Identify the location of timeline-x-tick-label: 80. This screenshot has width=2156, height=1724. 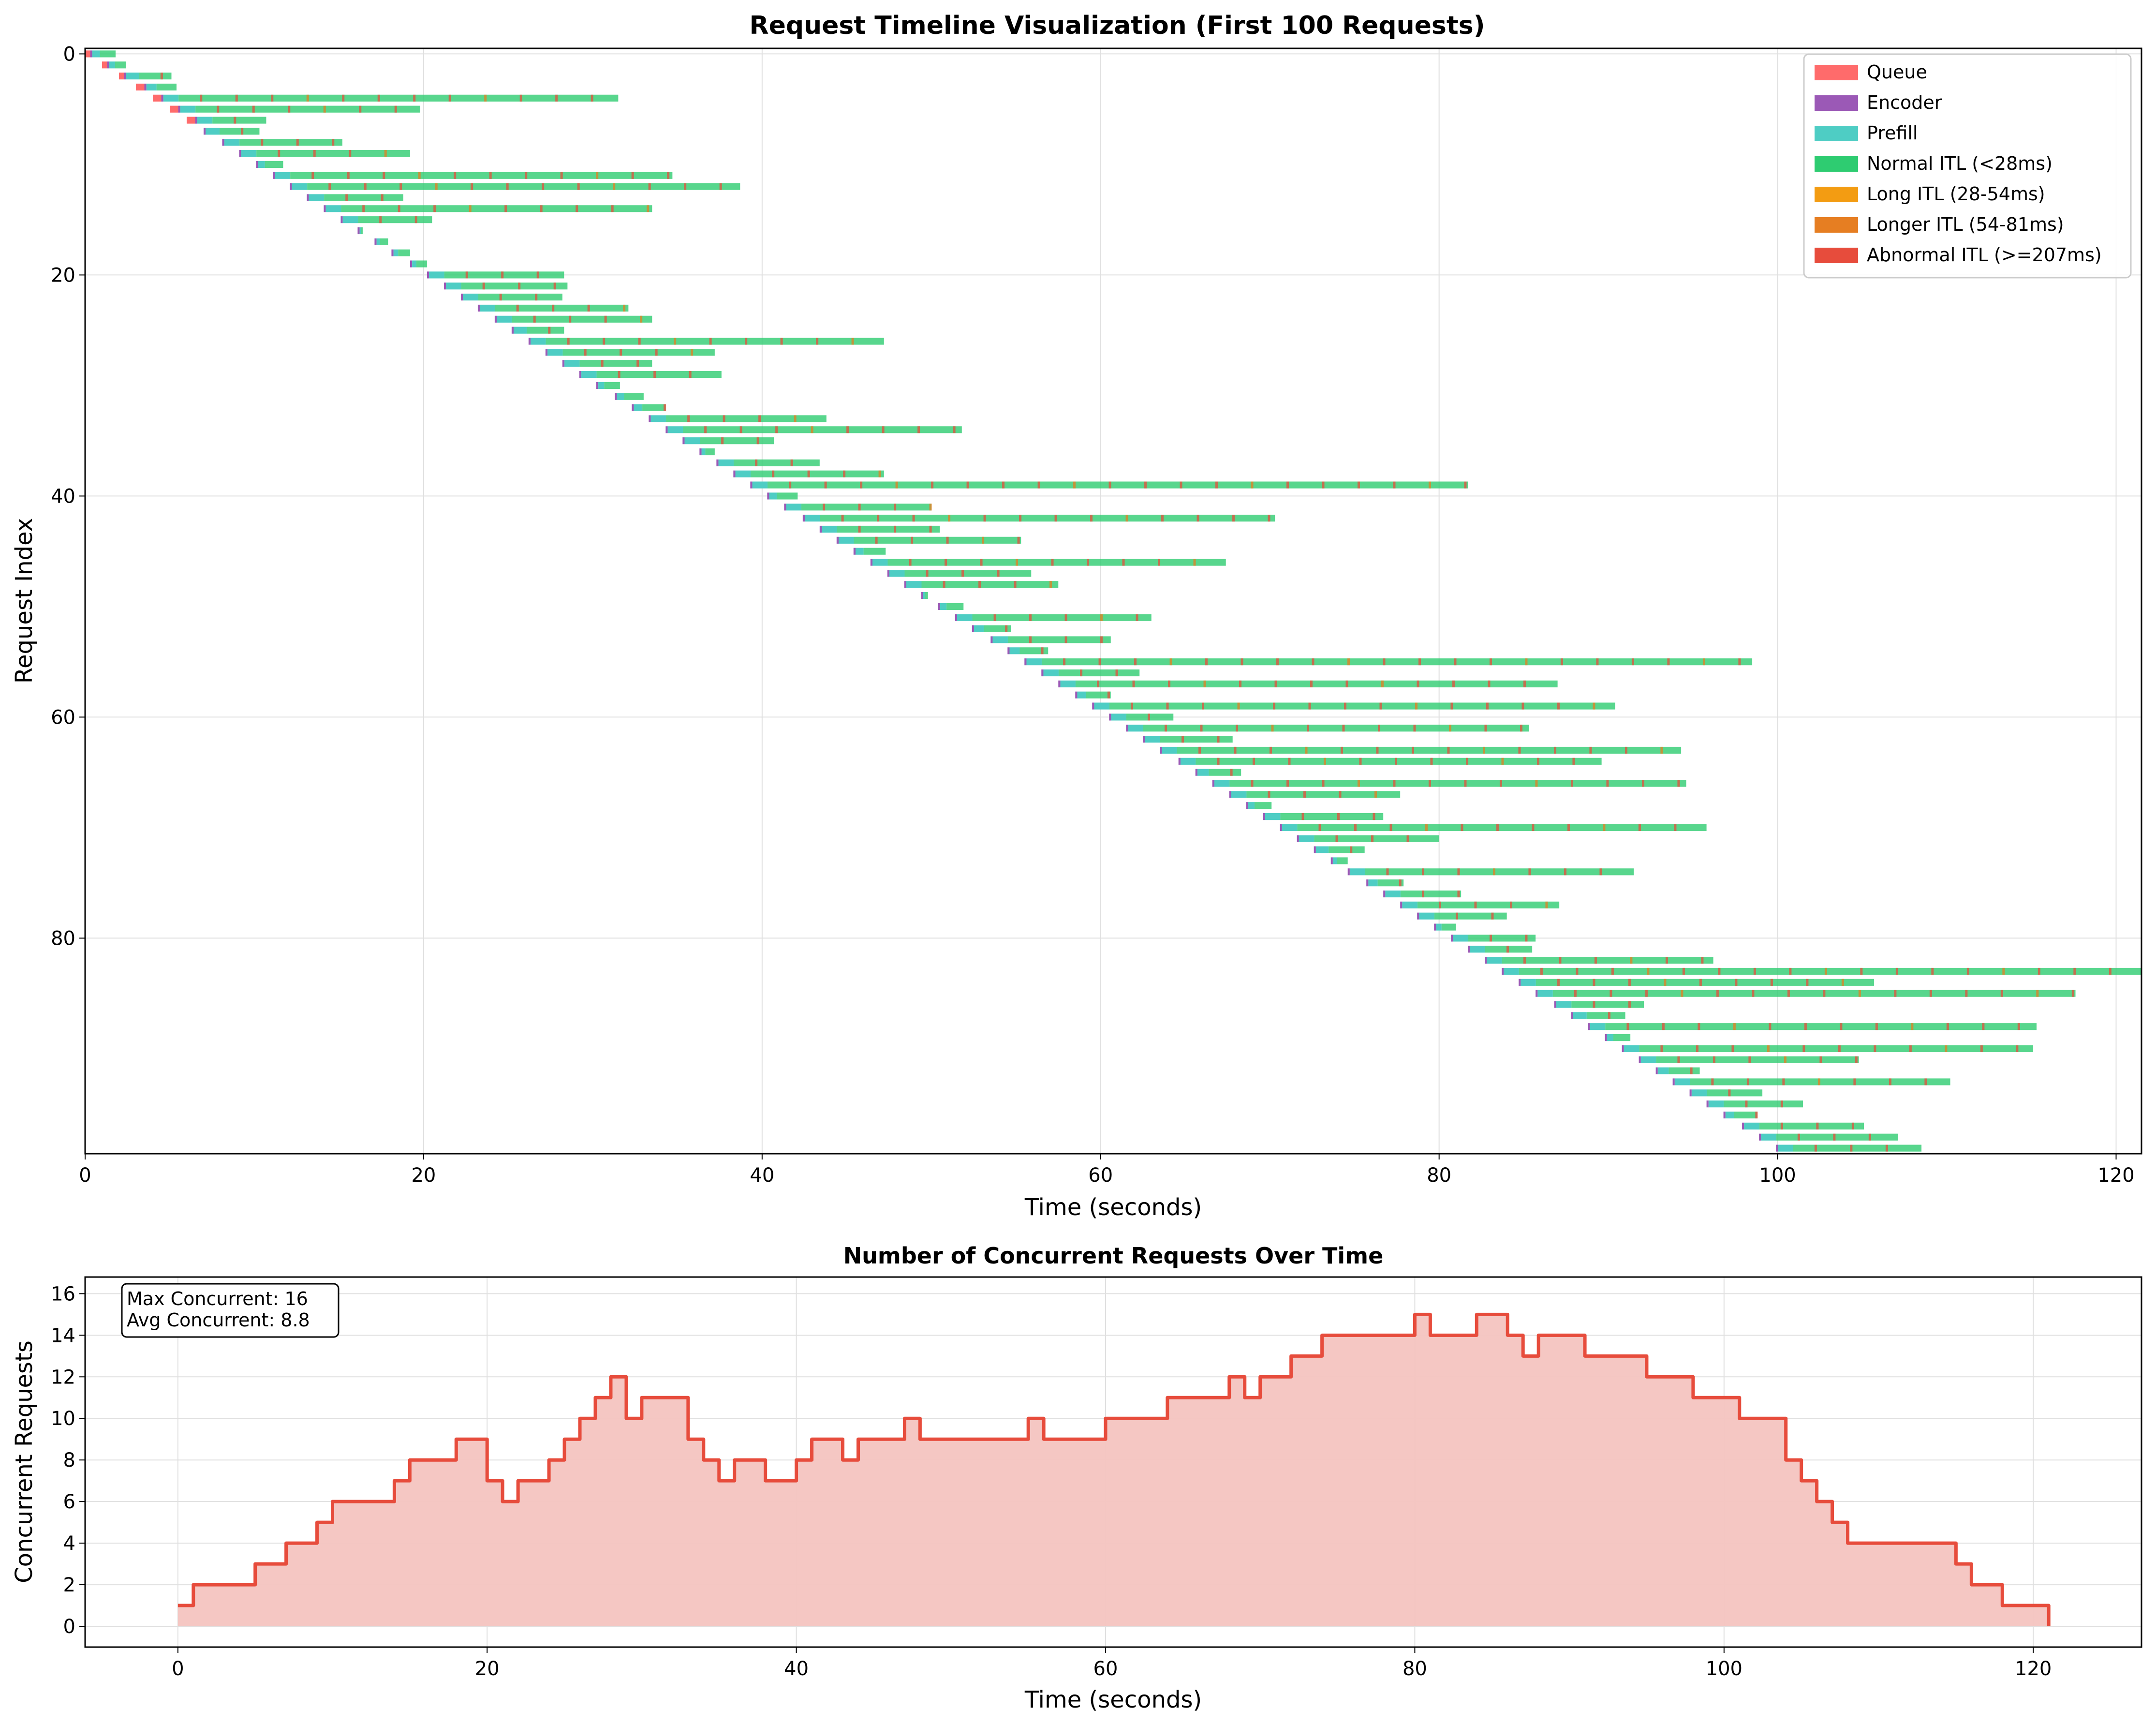
(1439, 1175).